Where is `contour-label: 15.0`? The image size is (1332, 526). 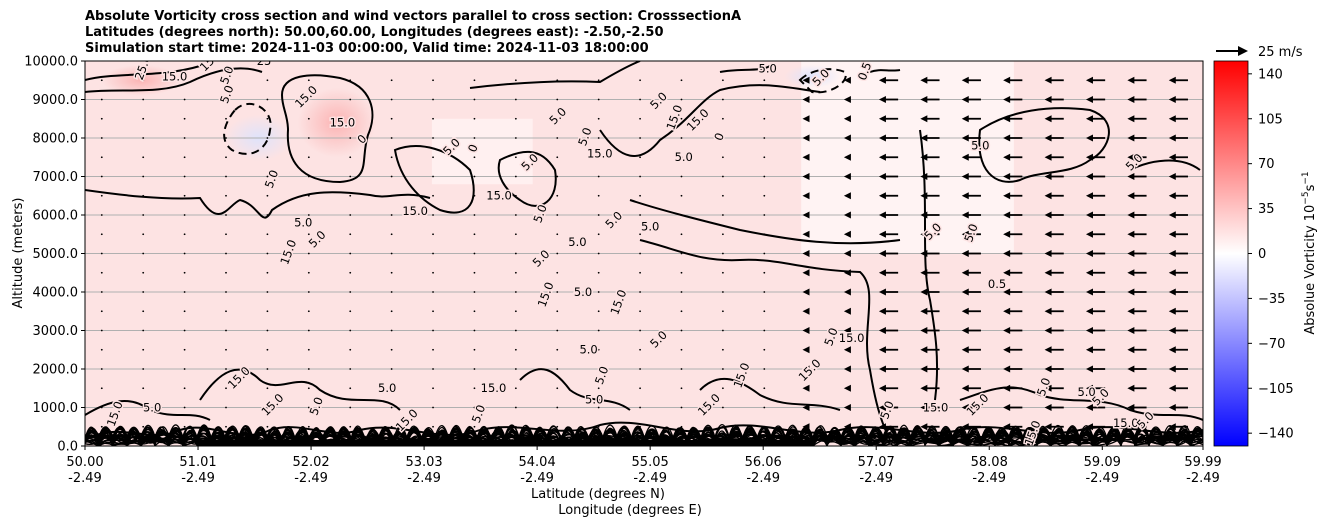
contour-label: 15.0 is located at coordinates (936, 407).